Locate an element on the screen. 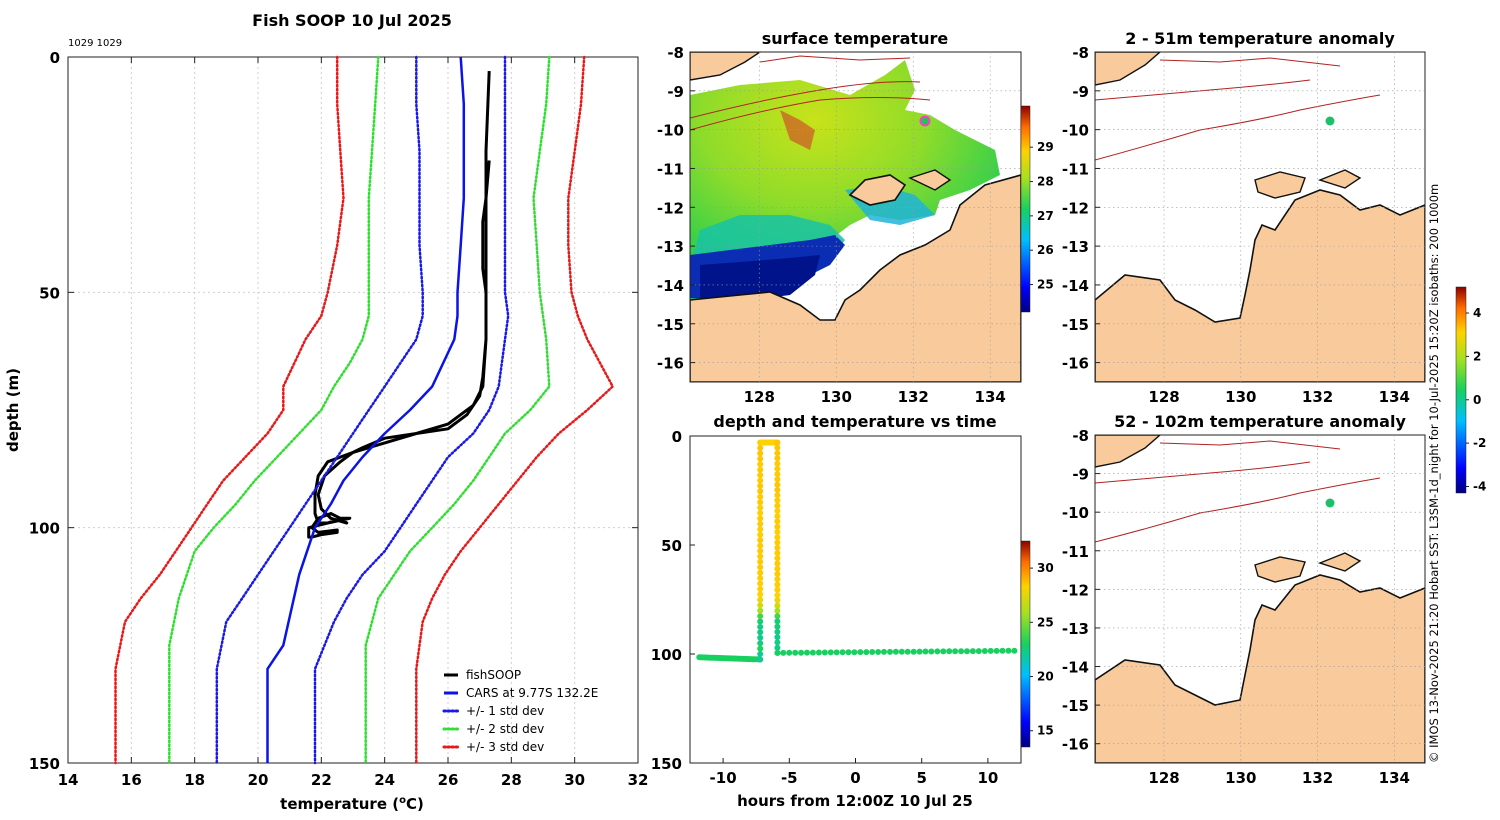  anom2-cast-marker is located at coordinates (1330, 503).